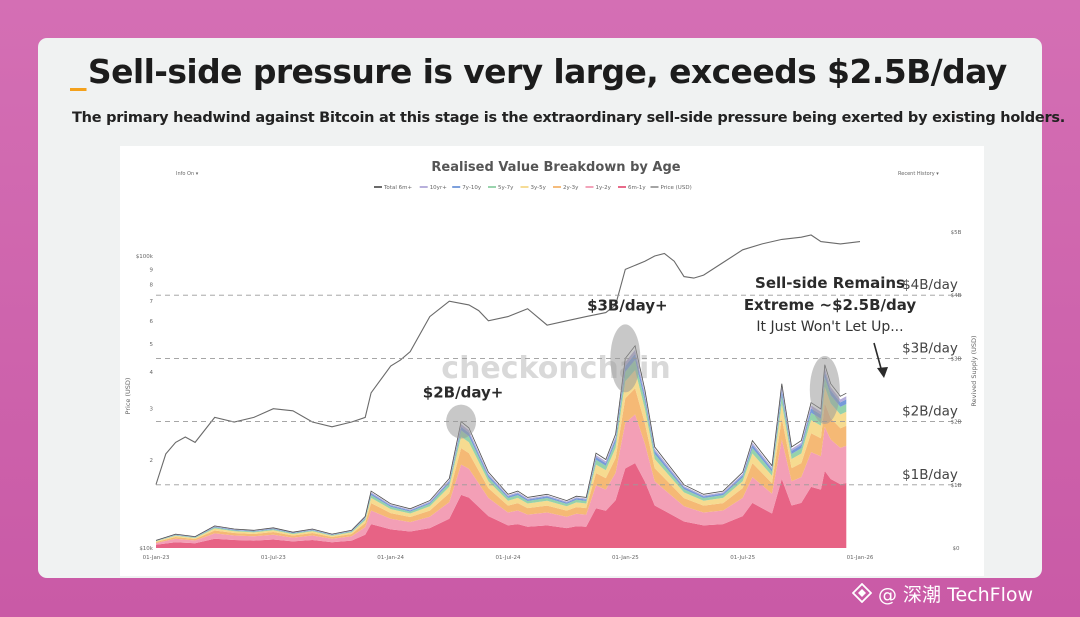 The height and width of the screenshot is (617, 1080). Describe the element at coordinates (439, 188) in the screenshot. I see `legend-item: 10yr+` at that location.